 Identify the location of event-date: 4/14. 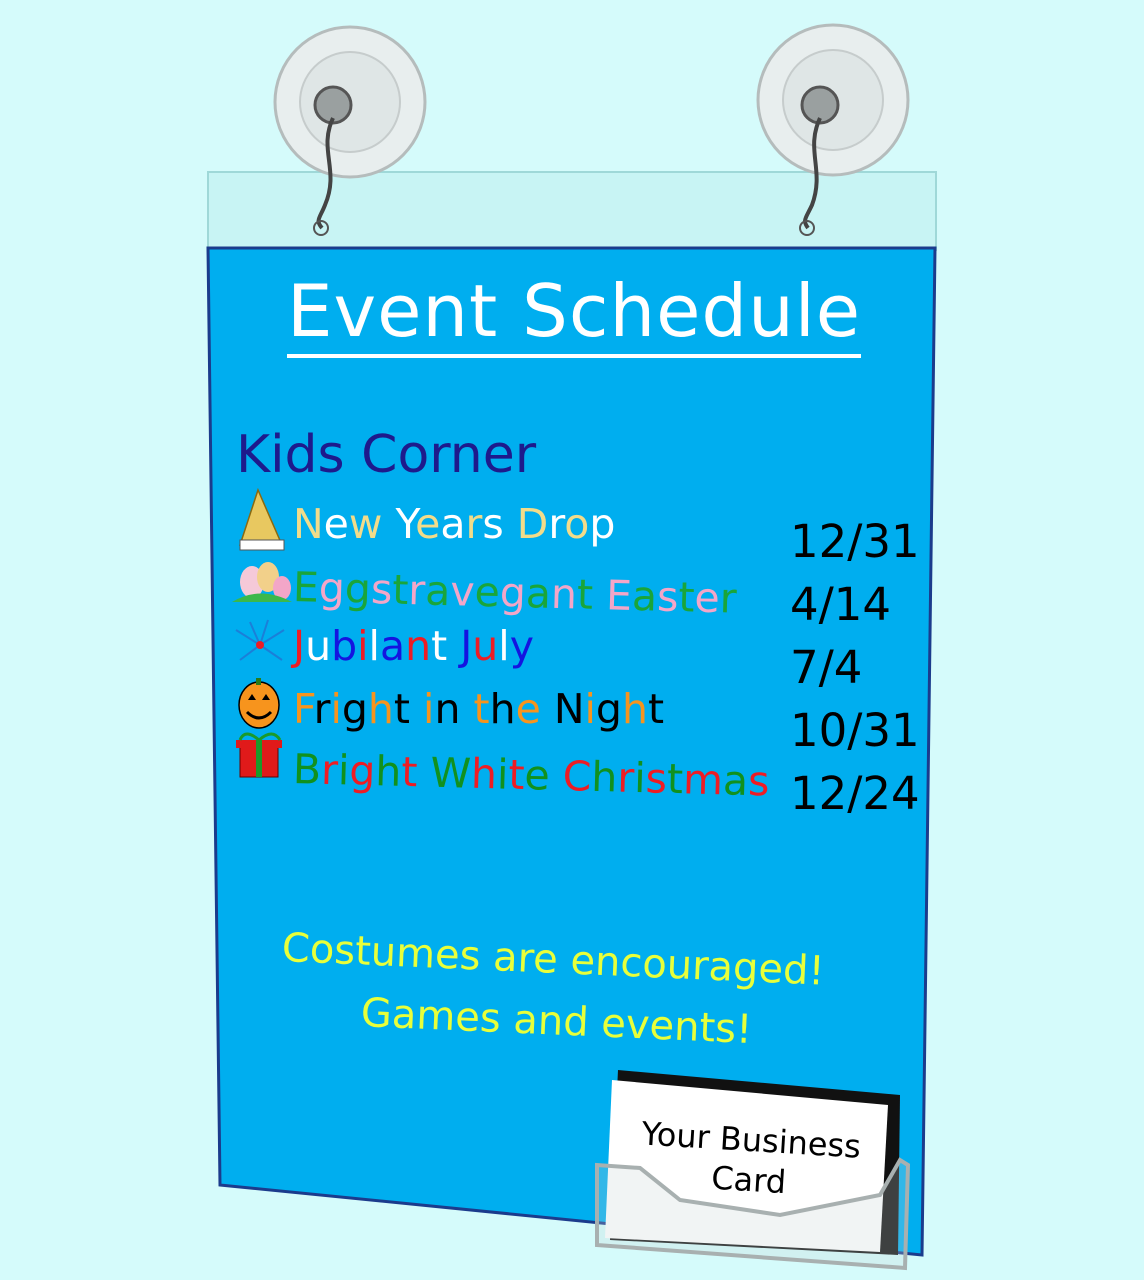
(841, 604).